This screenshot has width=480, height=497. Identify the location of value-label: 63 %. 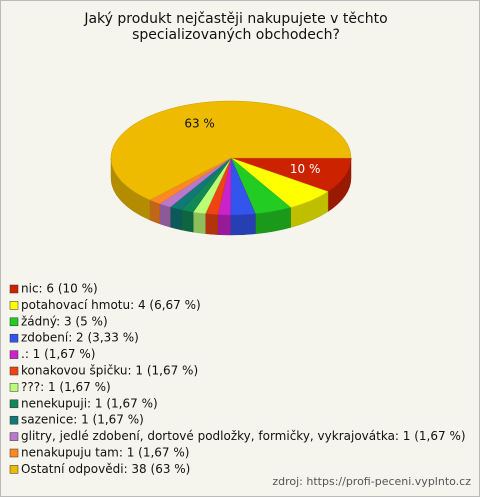
(199, 124).